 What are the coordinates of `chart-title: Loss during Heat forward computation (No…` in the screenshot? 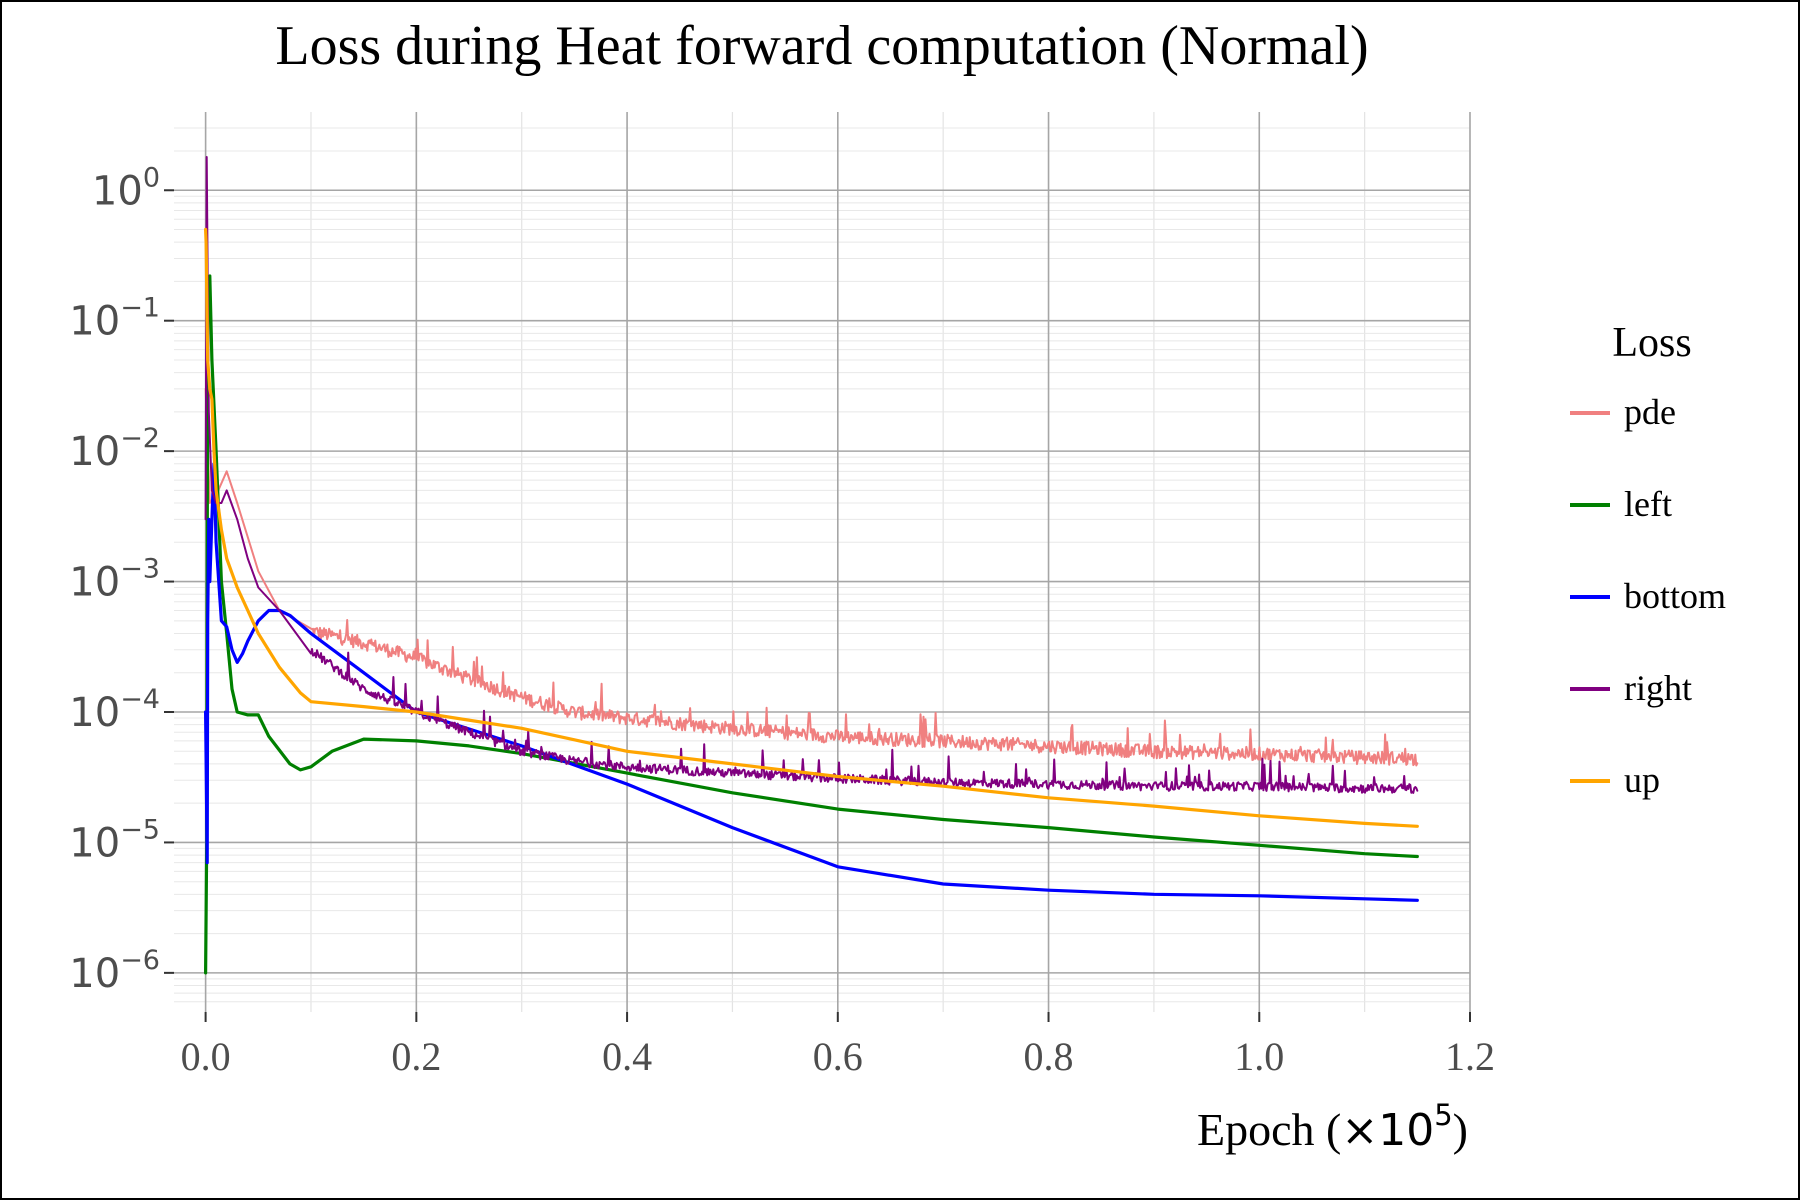 It's located at (821, 46).